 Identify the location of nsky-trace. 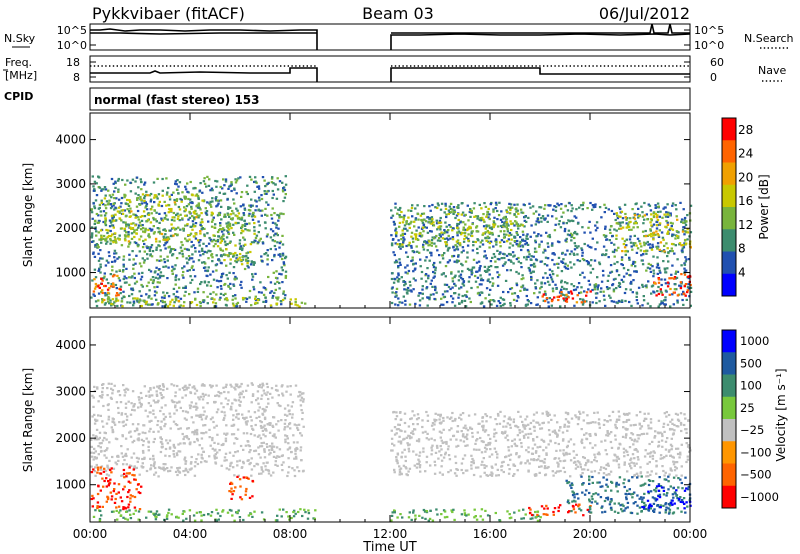
(390, 39).